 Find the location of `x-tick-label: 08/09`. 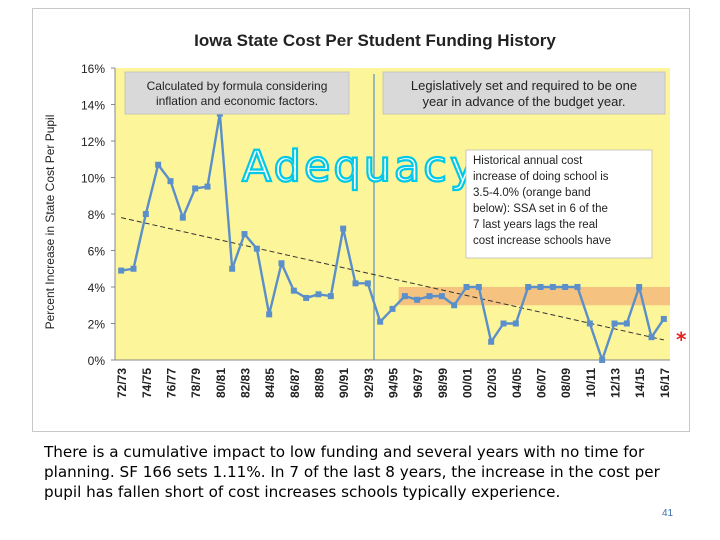

x-tick-label: 08/09 is located at coordinates (566, 383).